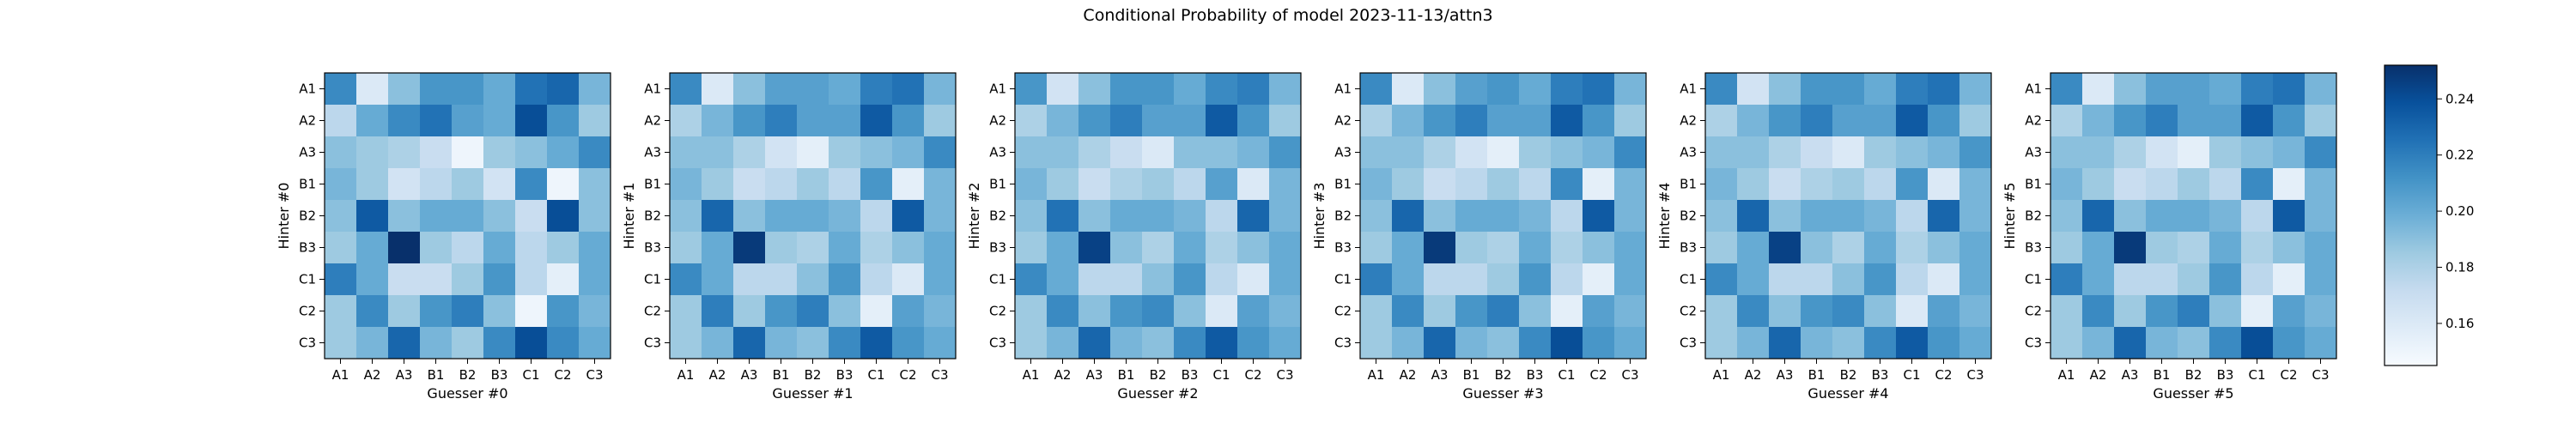 This screenshot has width=2576, height=429. I want to click on x-tick-label: A3, so click(749, 375).